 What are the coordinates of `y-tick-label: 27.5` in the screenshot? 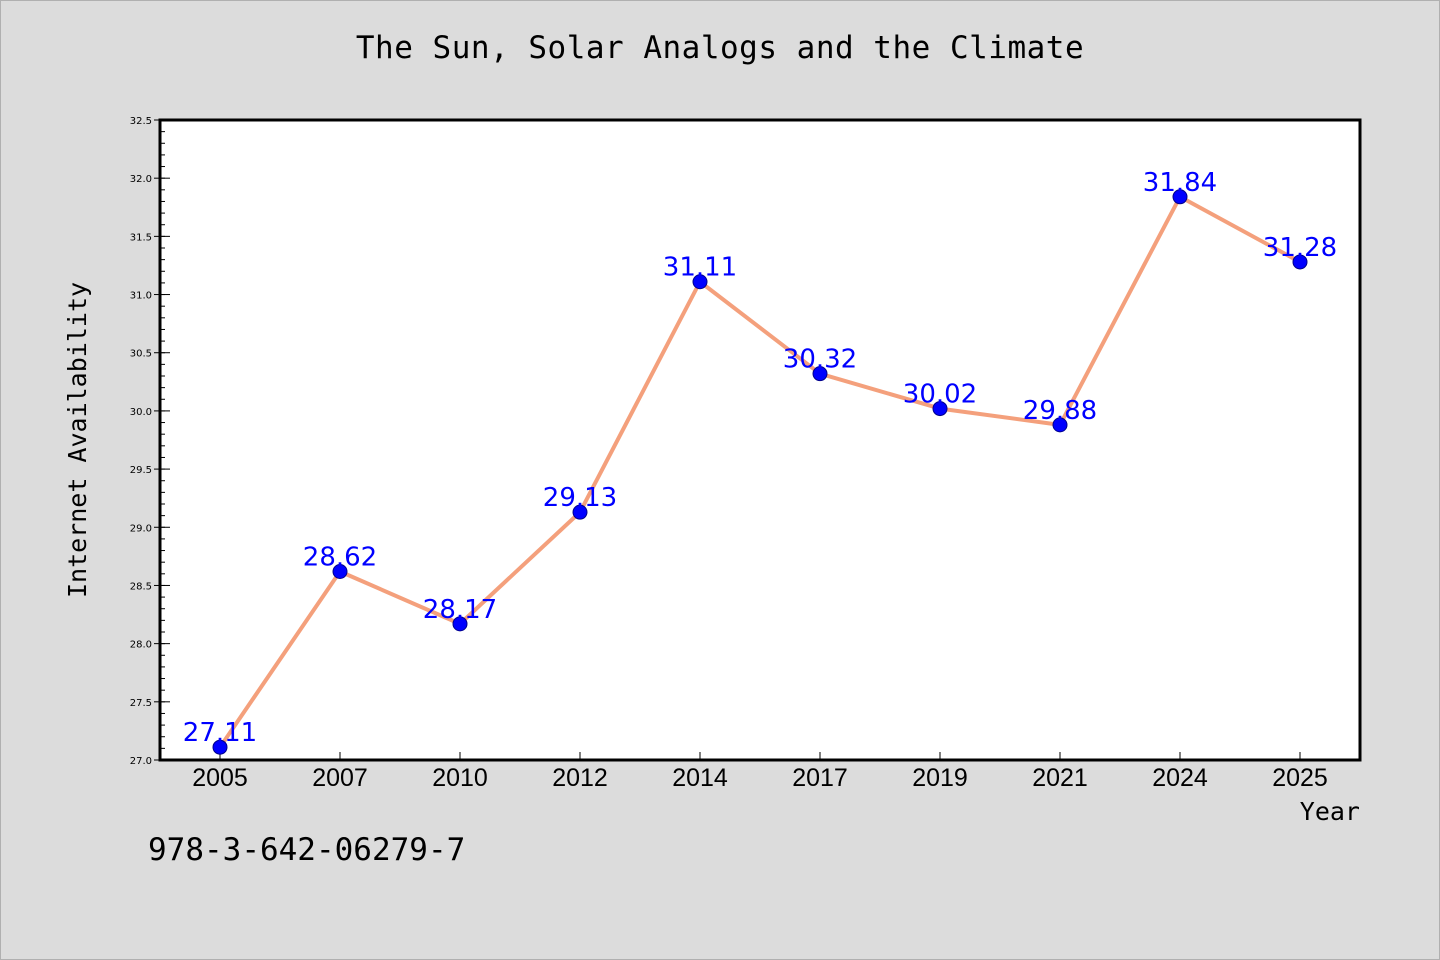 It's located at (141, 703).